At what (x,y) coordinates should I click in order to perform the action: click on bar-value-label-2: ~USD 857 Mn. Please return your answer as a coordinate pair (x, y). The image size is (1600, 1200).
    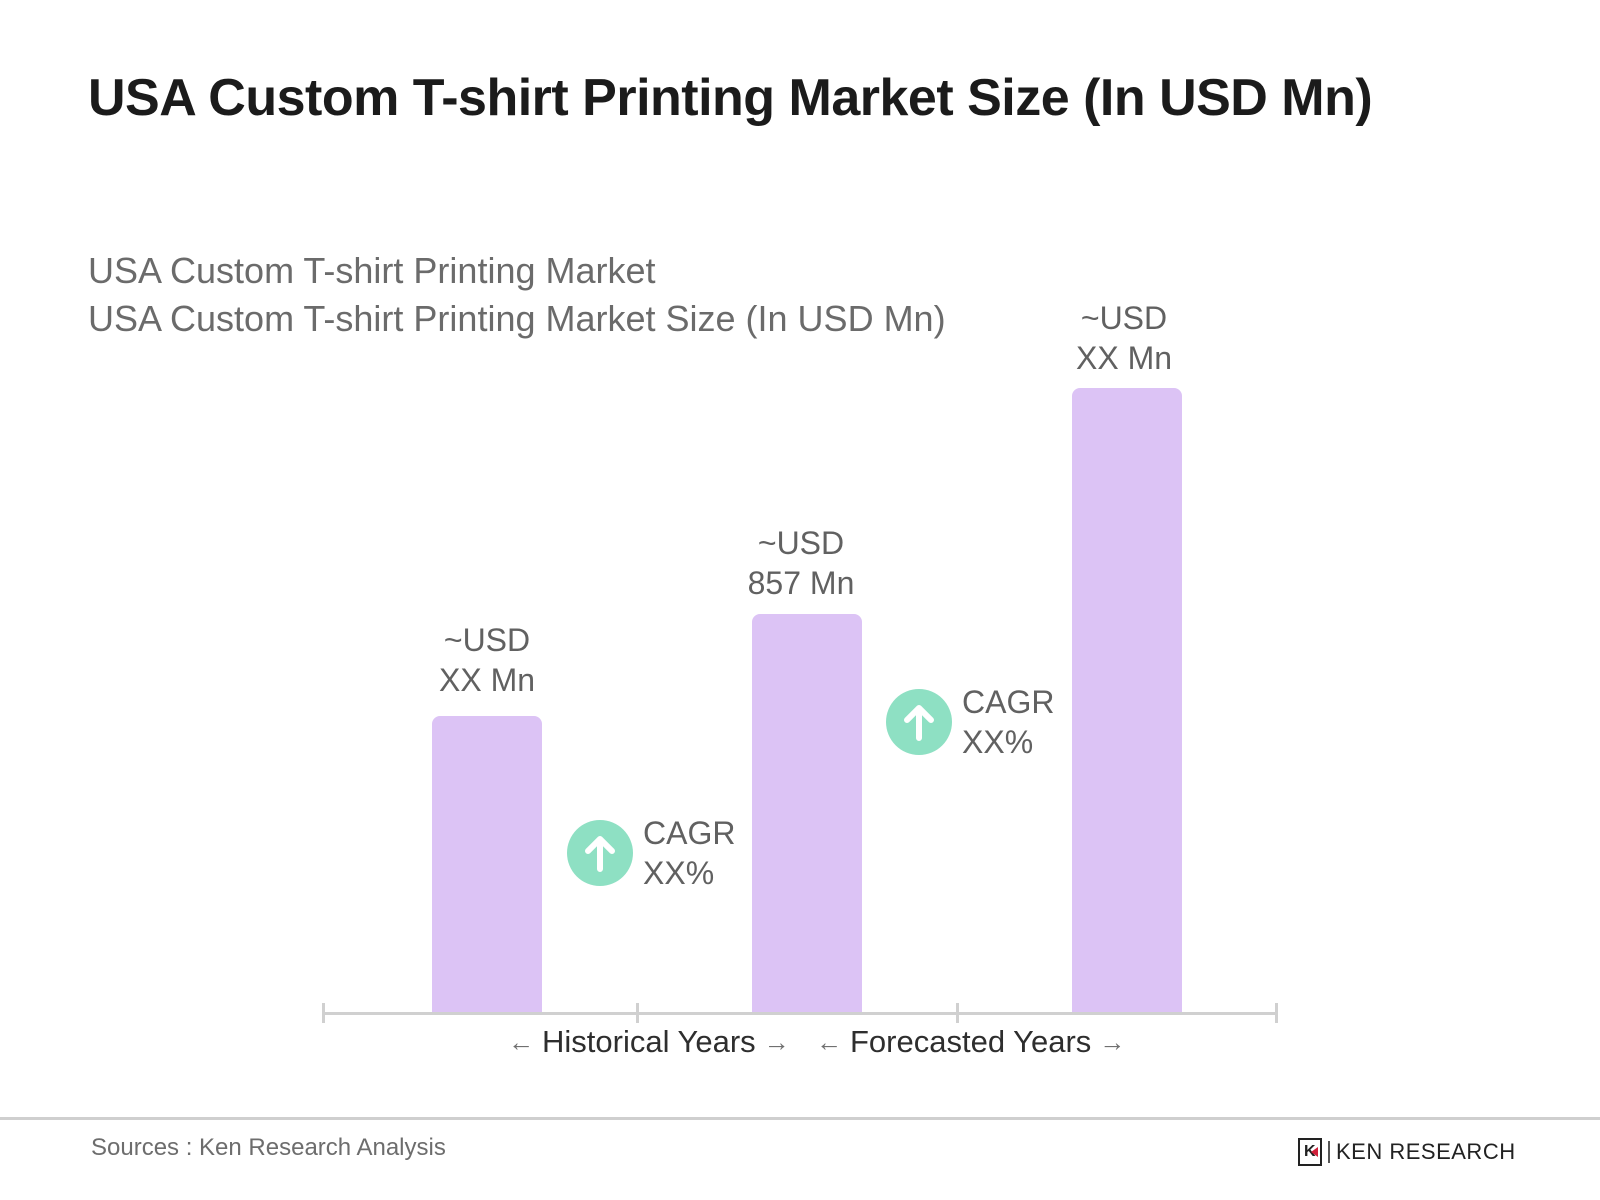
    Looking at the image, I should click on (801, 563).